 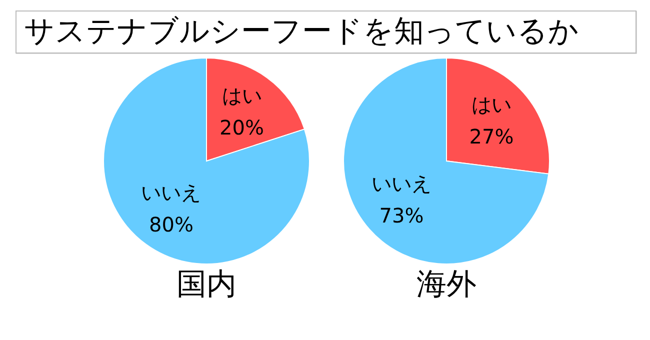 What do you see at coordinates (171, 224) in the screenshot?
I see `data-label: 80%` at bounding box center [171, 224].